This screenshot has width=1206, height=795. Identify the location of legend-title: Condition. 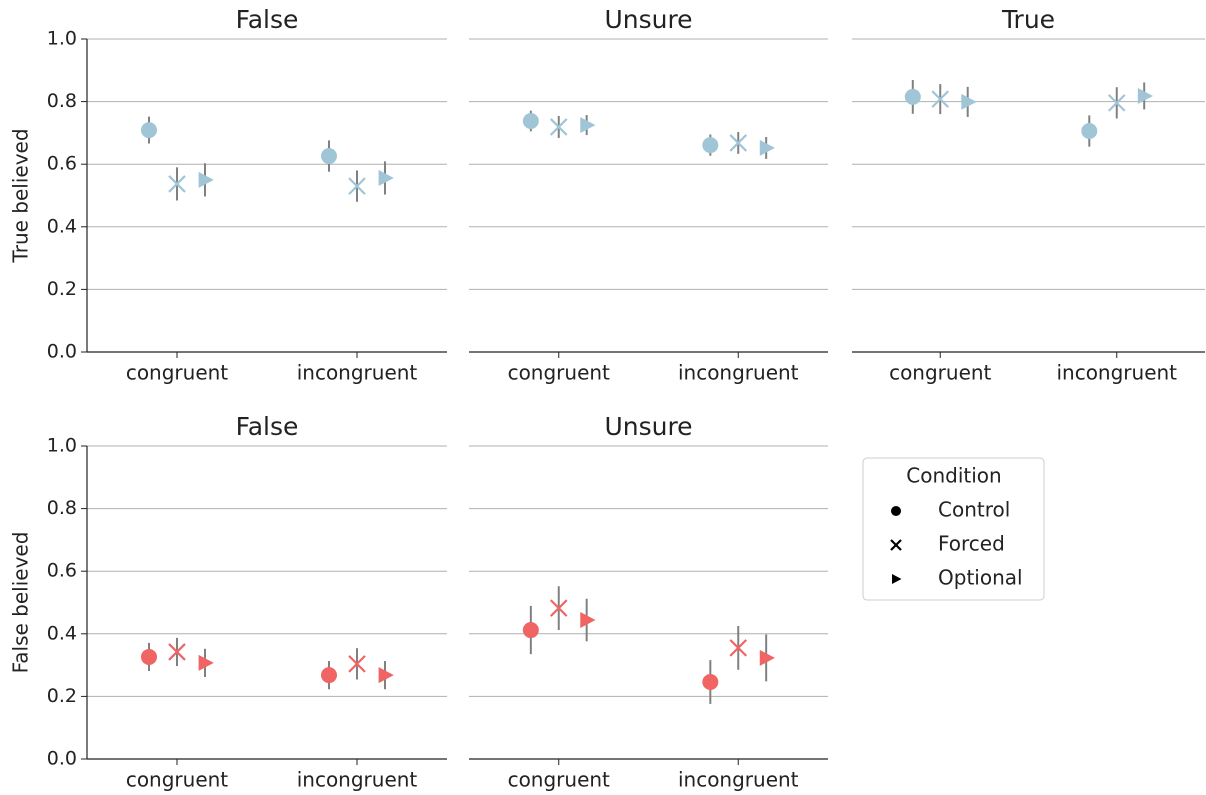
(953, 476).